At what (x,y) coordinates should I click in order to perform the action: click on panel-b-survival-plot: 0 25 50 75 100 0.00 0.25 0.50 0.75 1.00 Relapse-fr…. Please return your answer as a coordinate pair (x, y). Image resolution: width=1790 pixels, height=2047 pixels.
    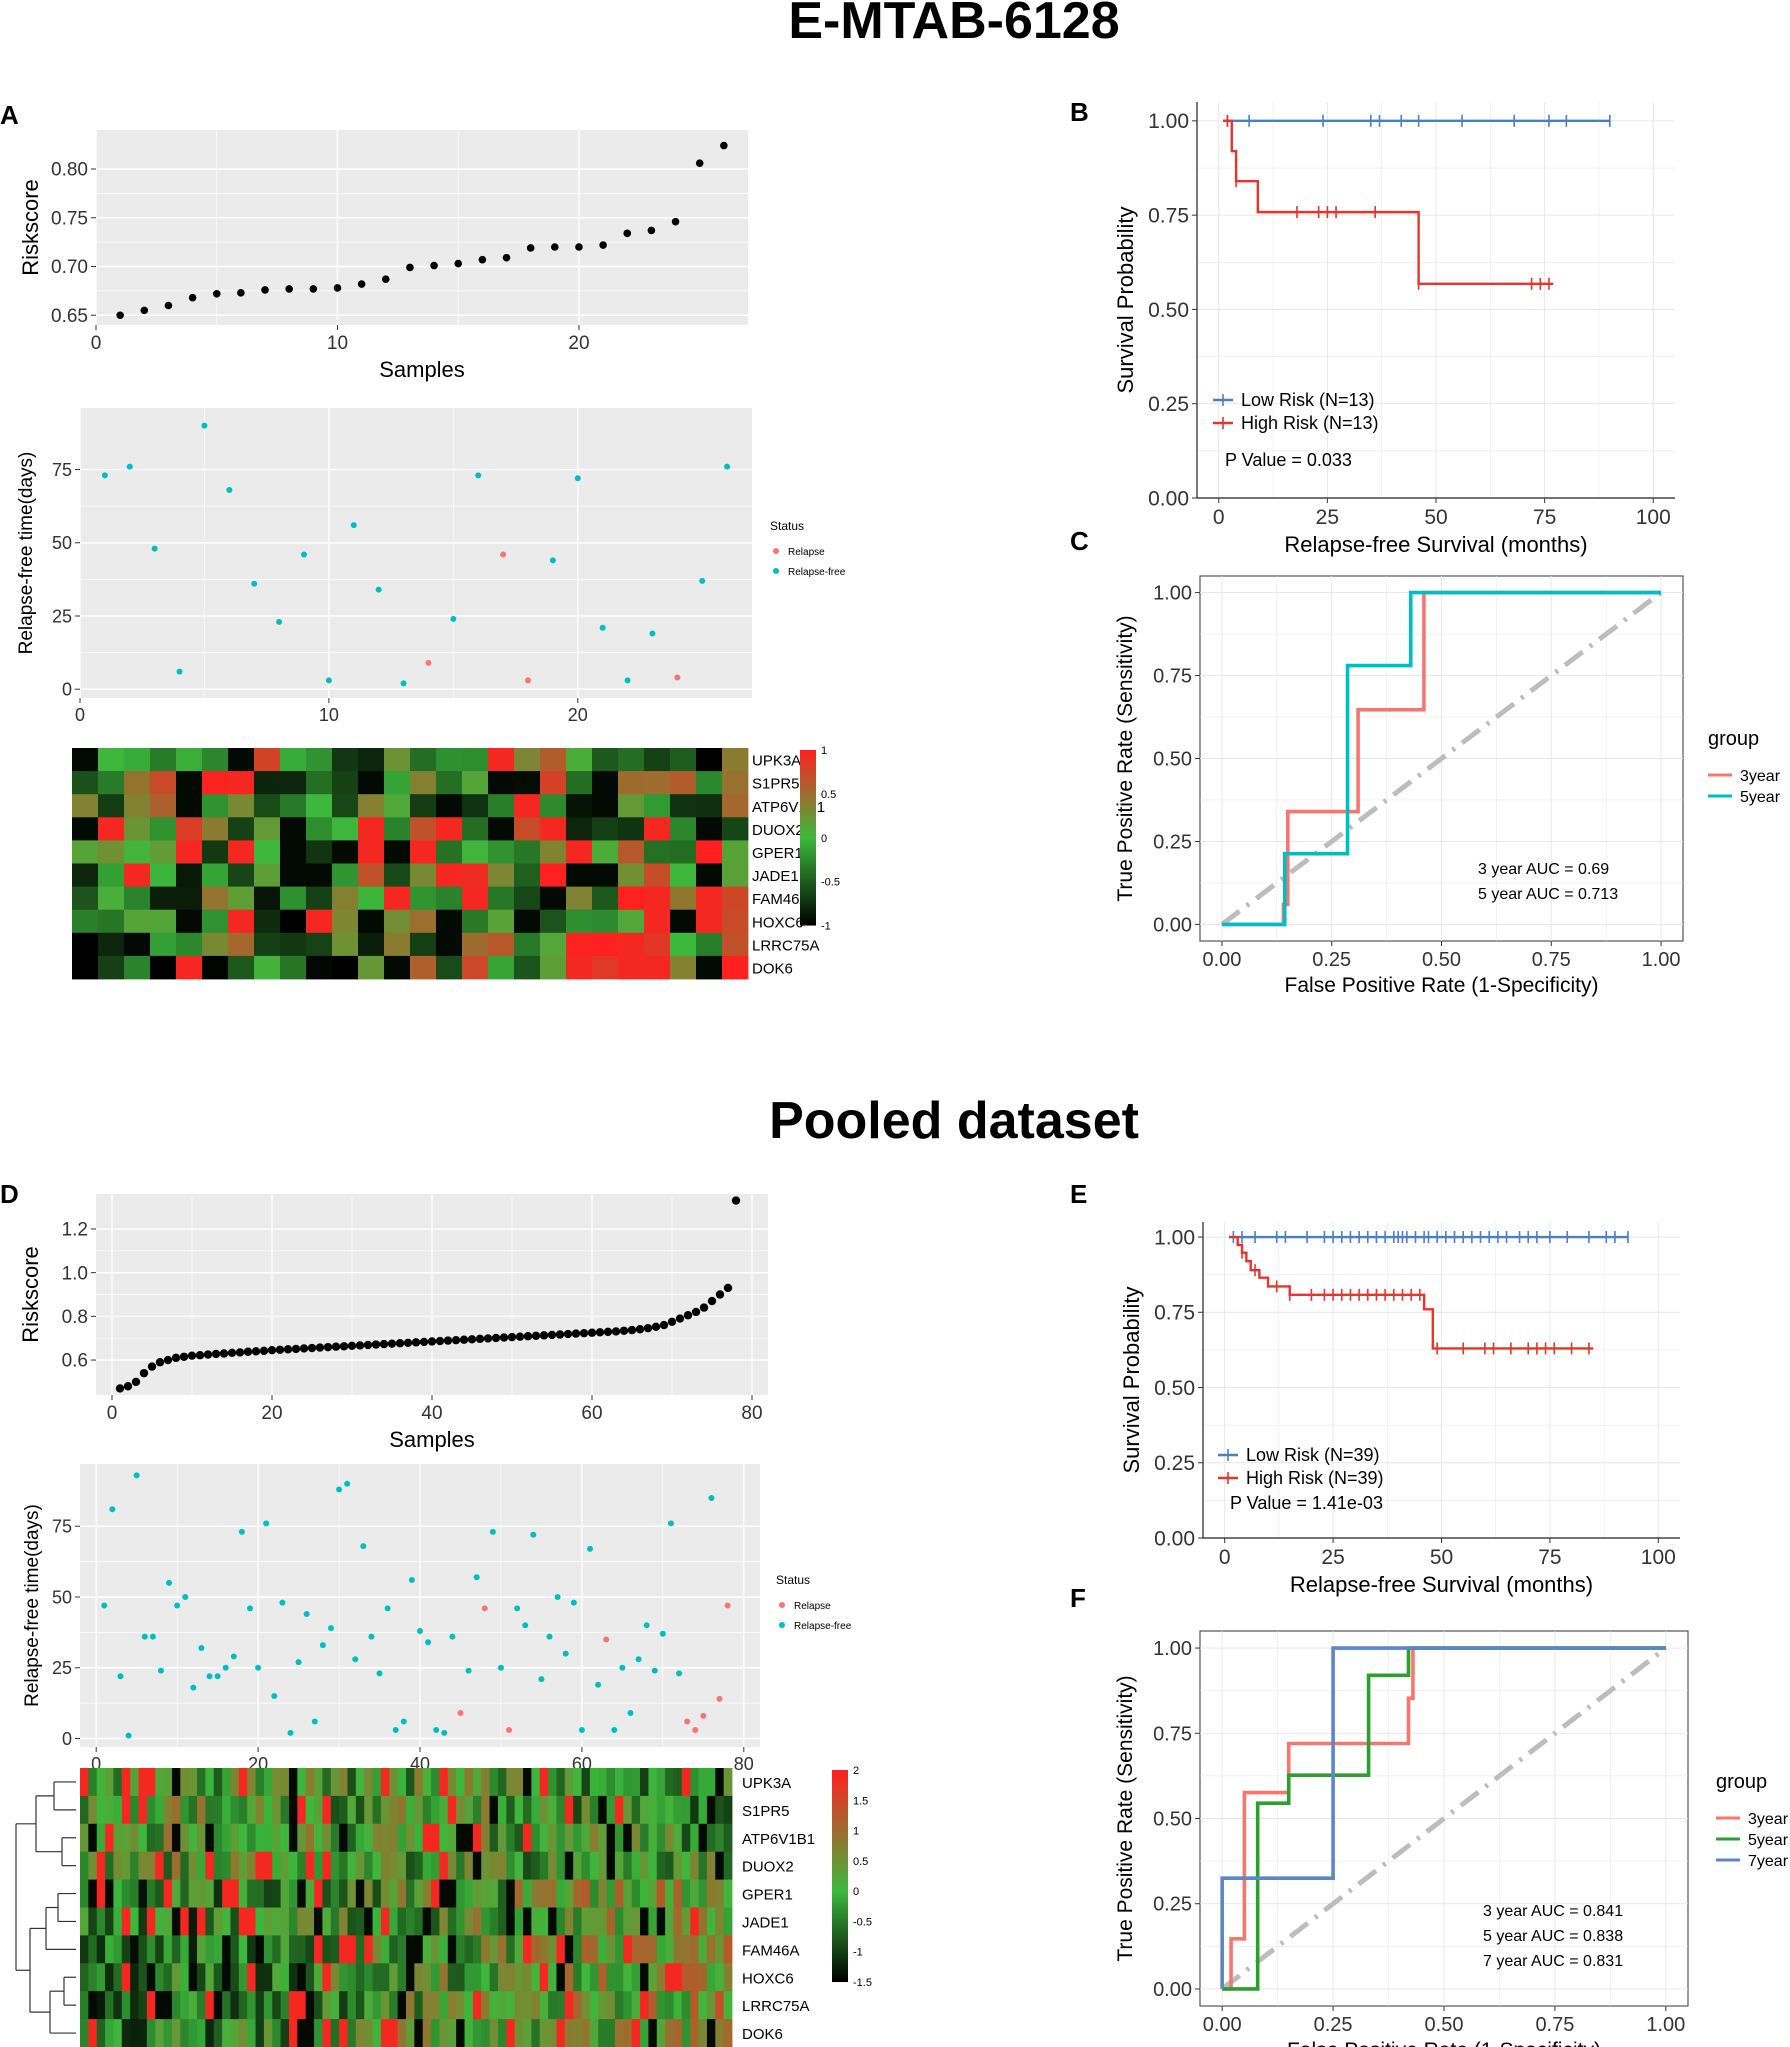
    Looking at the image, I should click on (1394, 329).